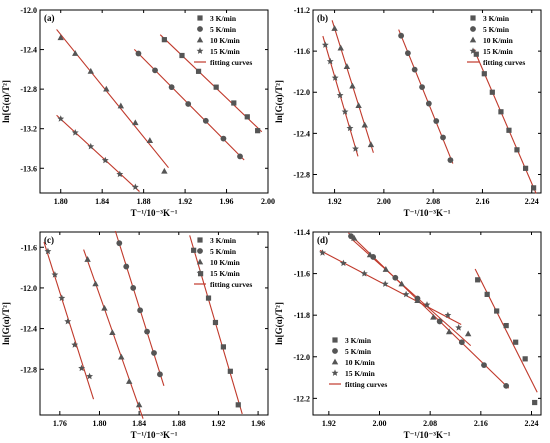 Image resolution: width=550 pixels, height=443 pixels. I want to click on fit-line, so click(506, 330).